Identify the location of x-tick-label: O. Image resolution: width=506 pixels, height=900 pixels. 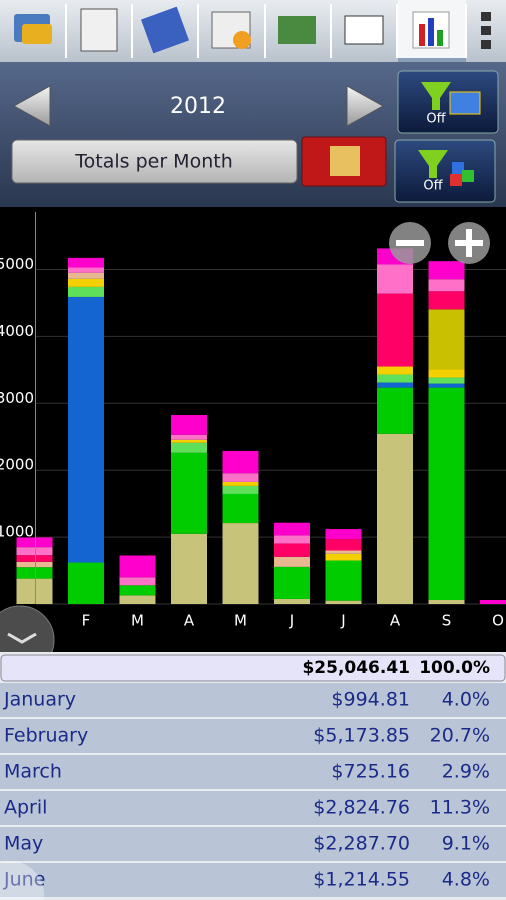
(498, 621).